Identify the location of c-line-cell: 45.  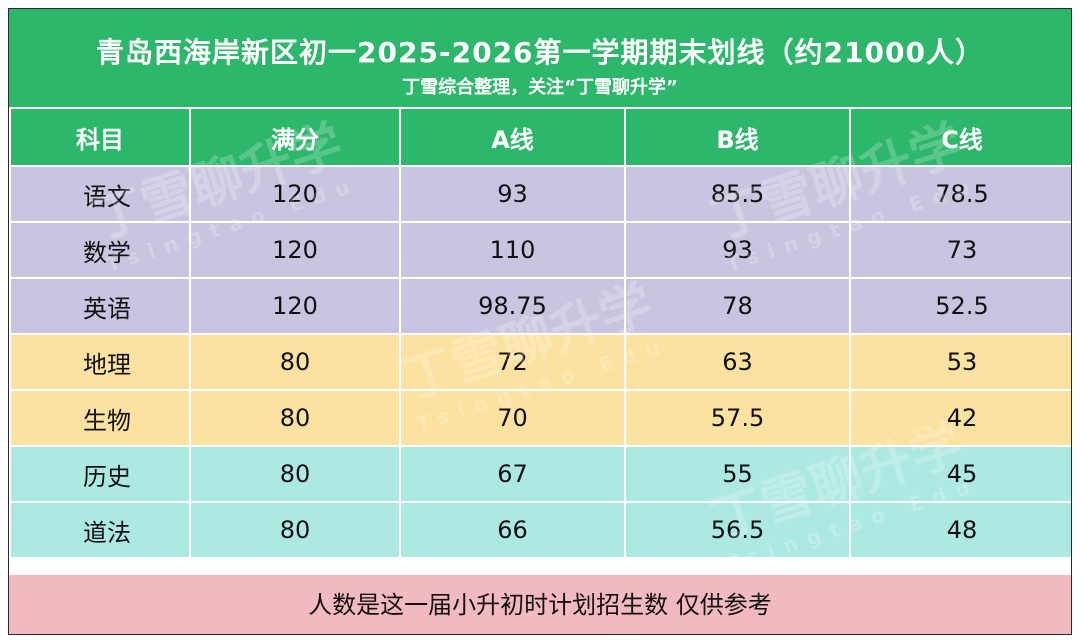
(960, 474).